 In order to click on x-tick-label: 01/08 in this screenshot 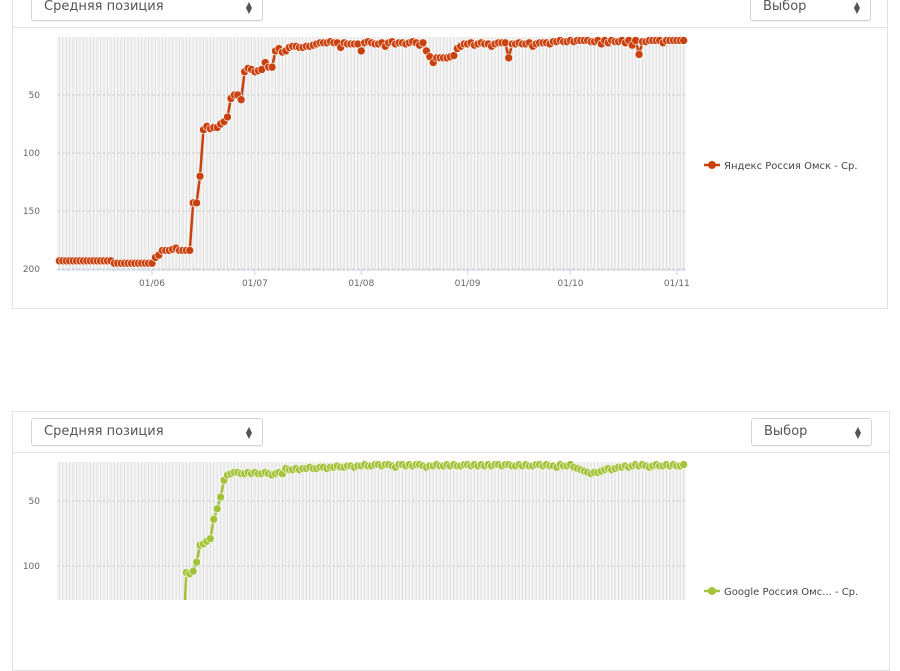, I will do `click(361, 284)`.